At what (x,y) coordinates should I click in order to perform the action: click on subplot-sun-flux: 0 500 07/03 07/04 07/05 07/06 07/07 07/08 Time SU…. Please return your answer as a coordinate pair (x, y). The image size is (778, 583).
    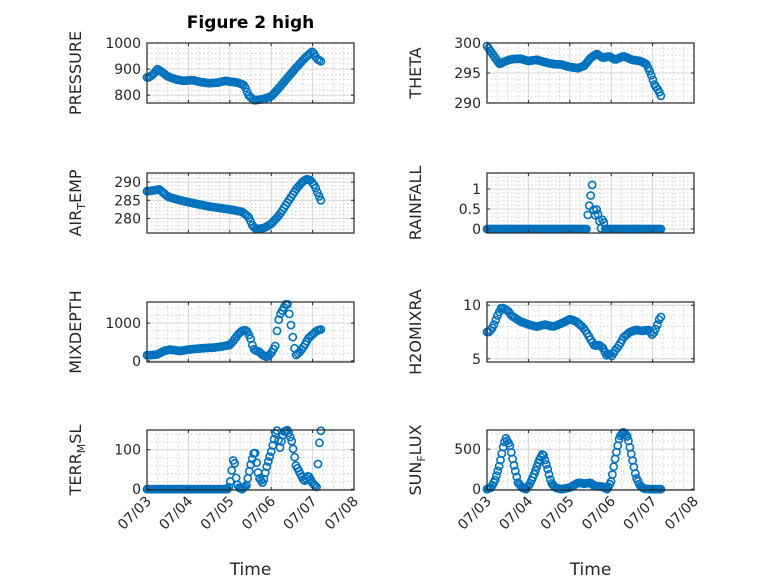
    Looking at the image, I should click on (554, 502).